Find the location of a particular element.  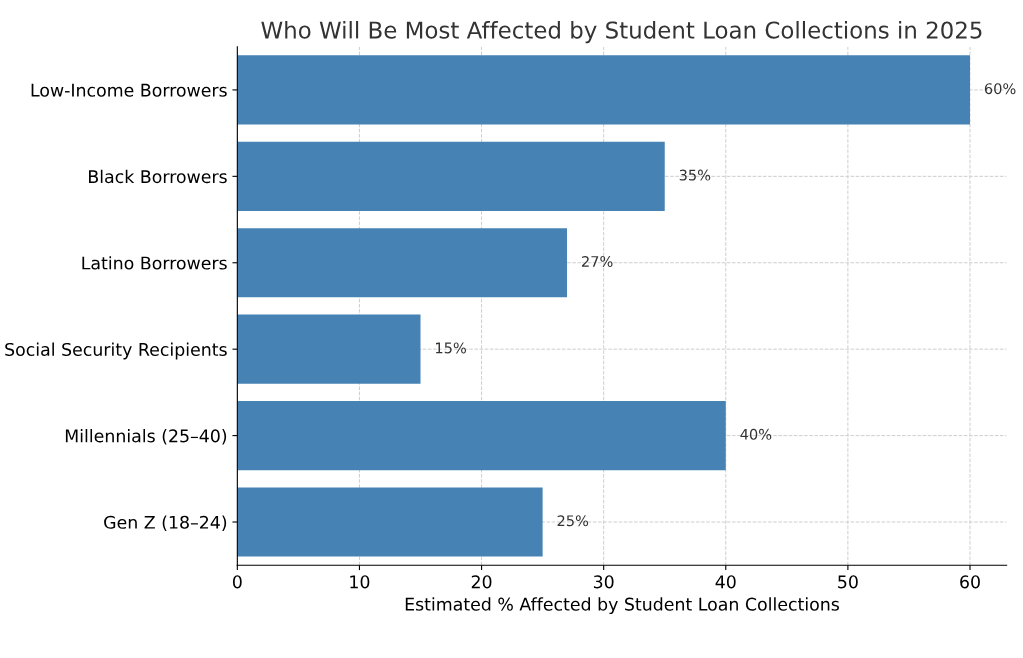

y-tick-label: Latino Borrowers is located at coordinates (154, 263).